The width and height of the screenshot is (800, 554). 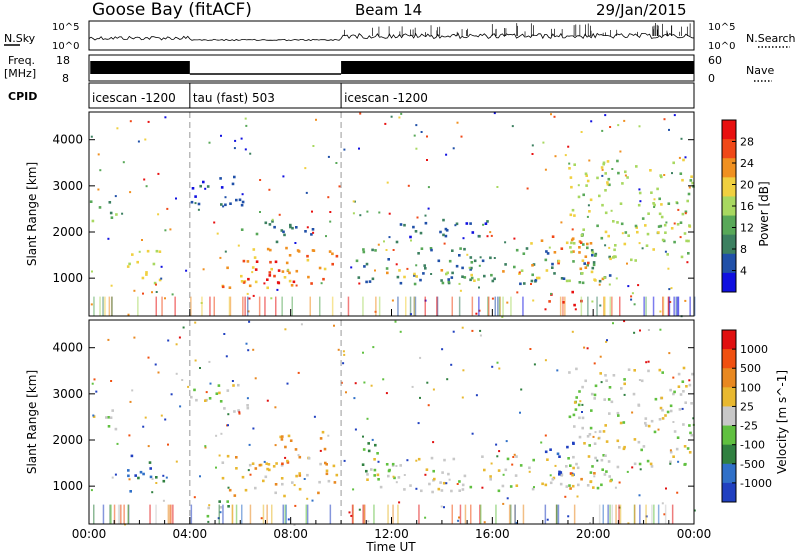 What do you see at coordinates (67, 186) in the screenshot?
I see `y-tick-label: 3000` at bounding box center [67, 186].